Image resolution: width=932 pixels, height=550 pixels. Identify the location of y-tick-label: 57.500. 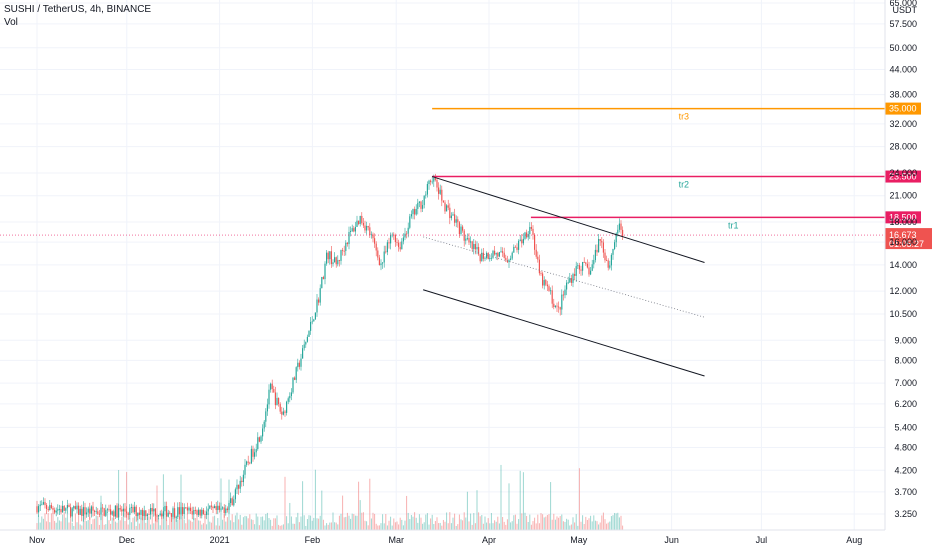
(903, 24).